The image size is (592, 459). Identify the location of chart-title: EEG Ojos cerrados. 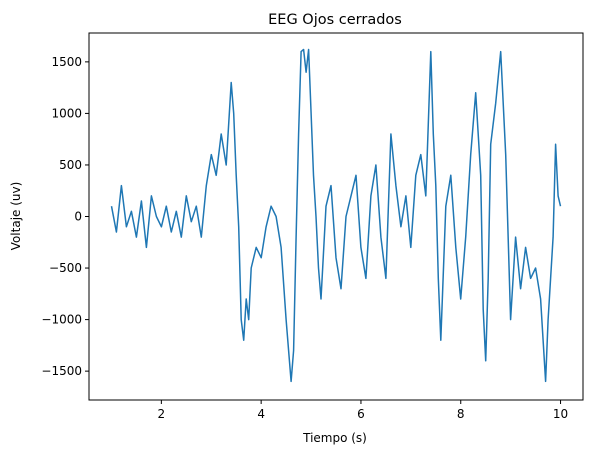
(335, 20).